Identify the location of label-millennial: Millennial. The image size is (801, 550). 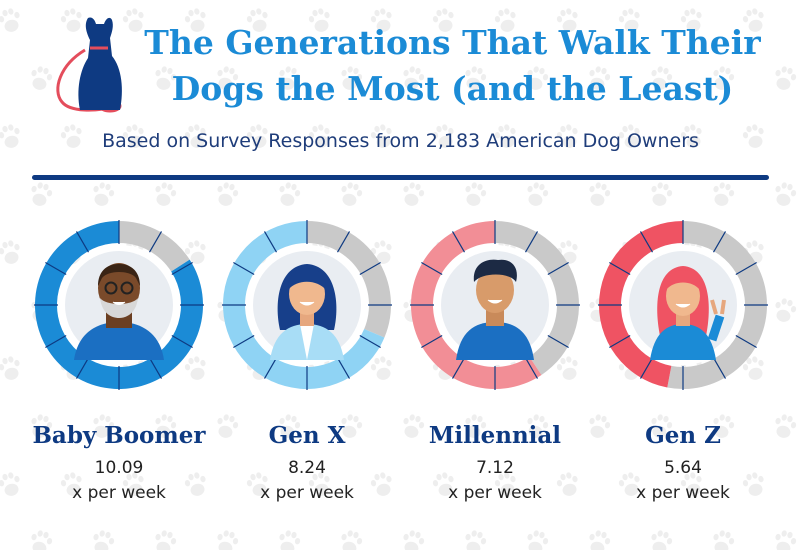
(495, 435).